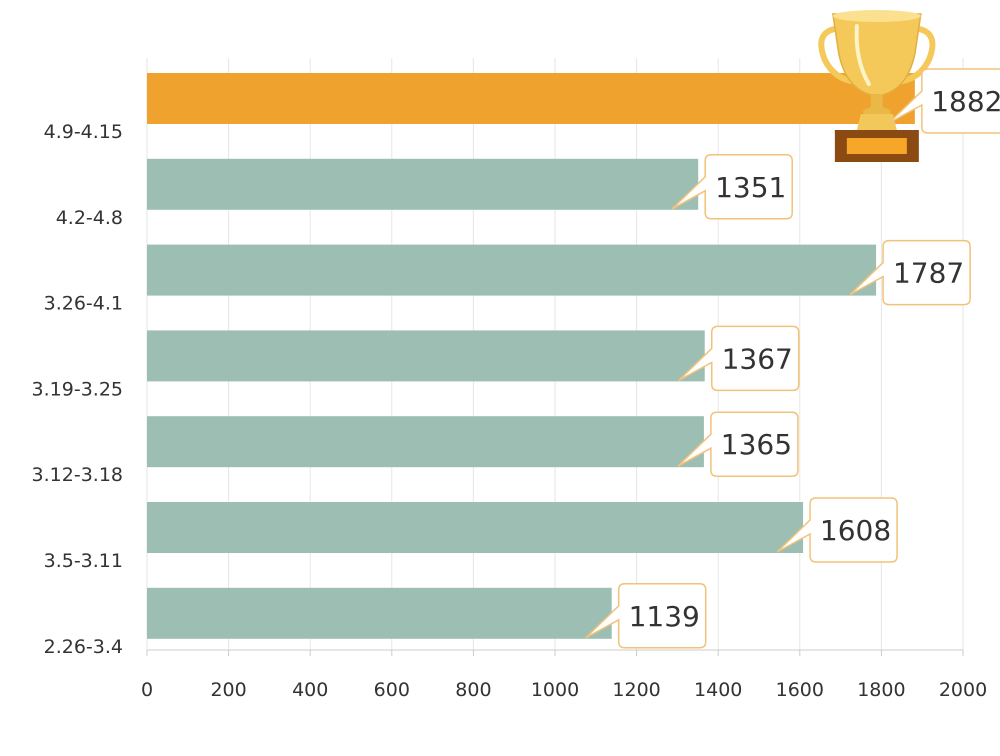 The image size is (1000, 756). I want to click on x-tick-label: 2000, so click(963, 690).